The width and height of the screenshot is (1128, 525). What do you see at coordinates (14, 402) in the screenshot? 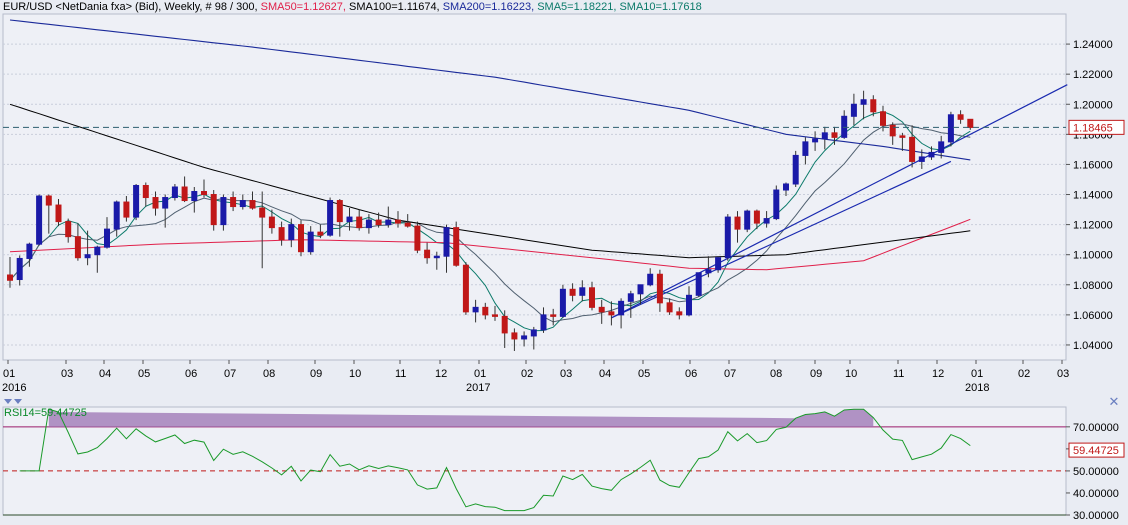
I see `collapse-arrows-icon` at bounding box center [14, 402].